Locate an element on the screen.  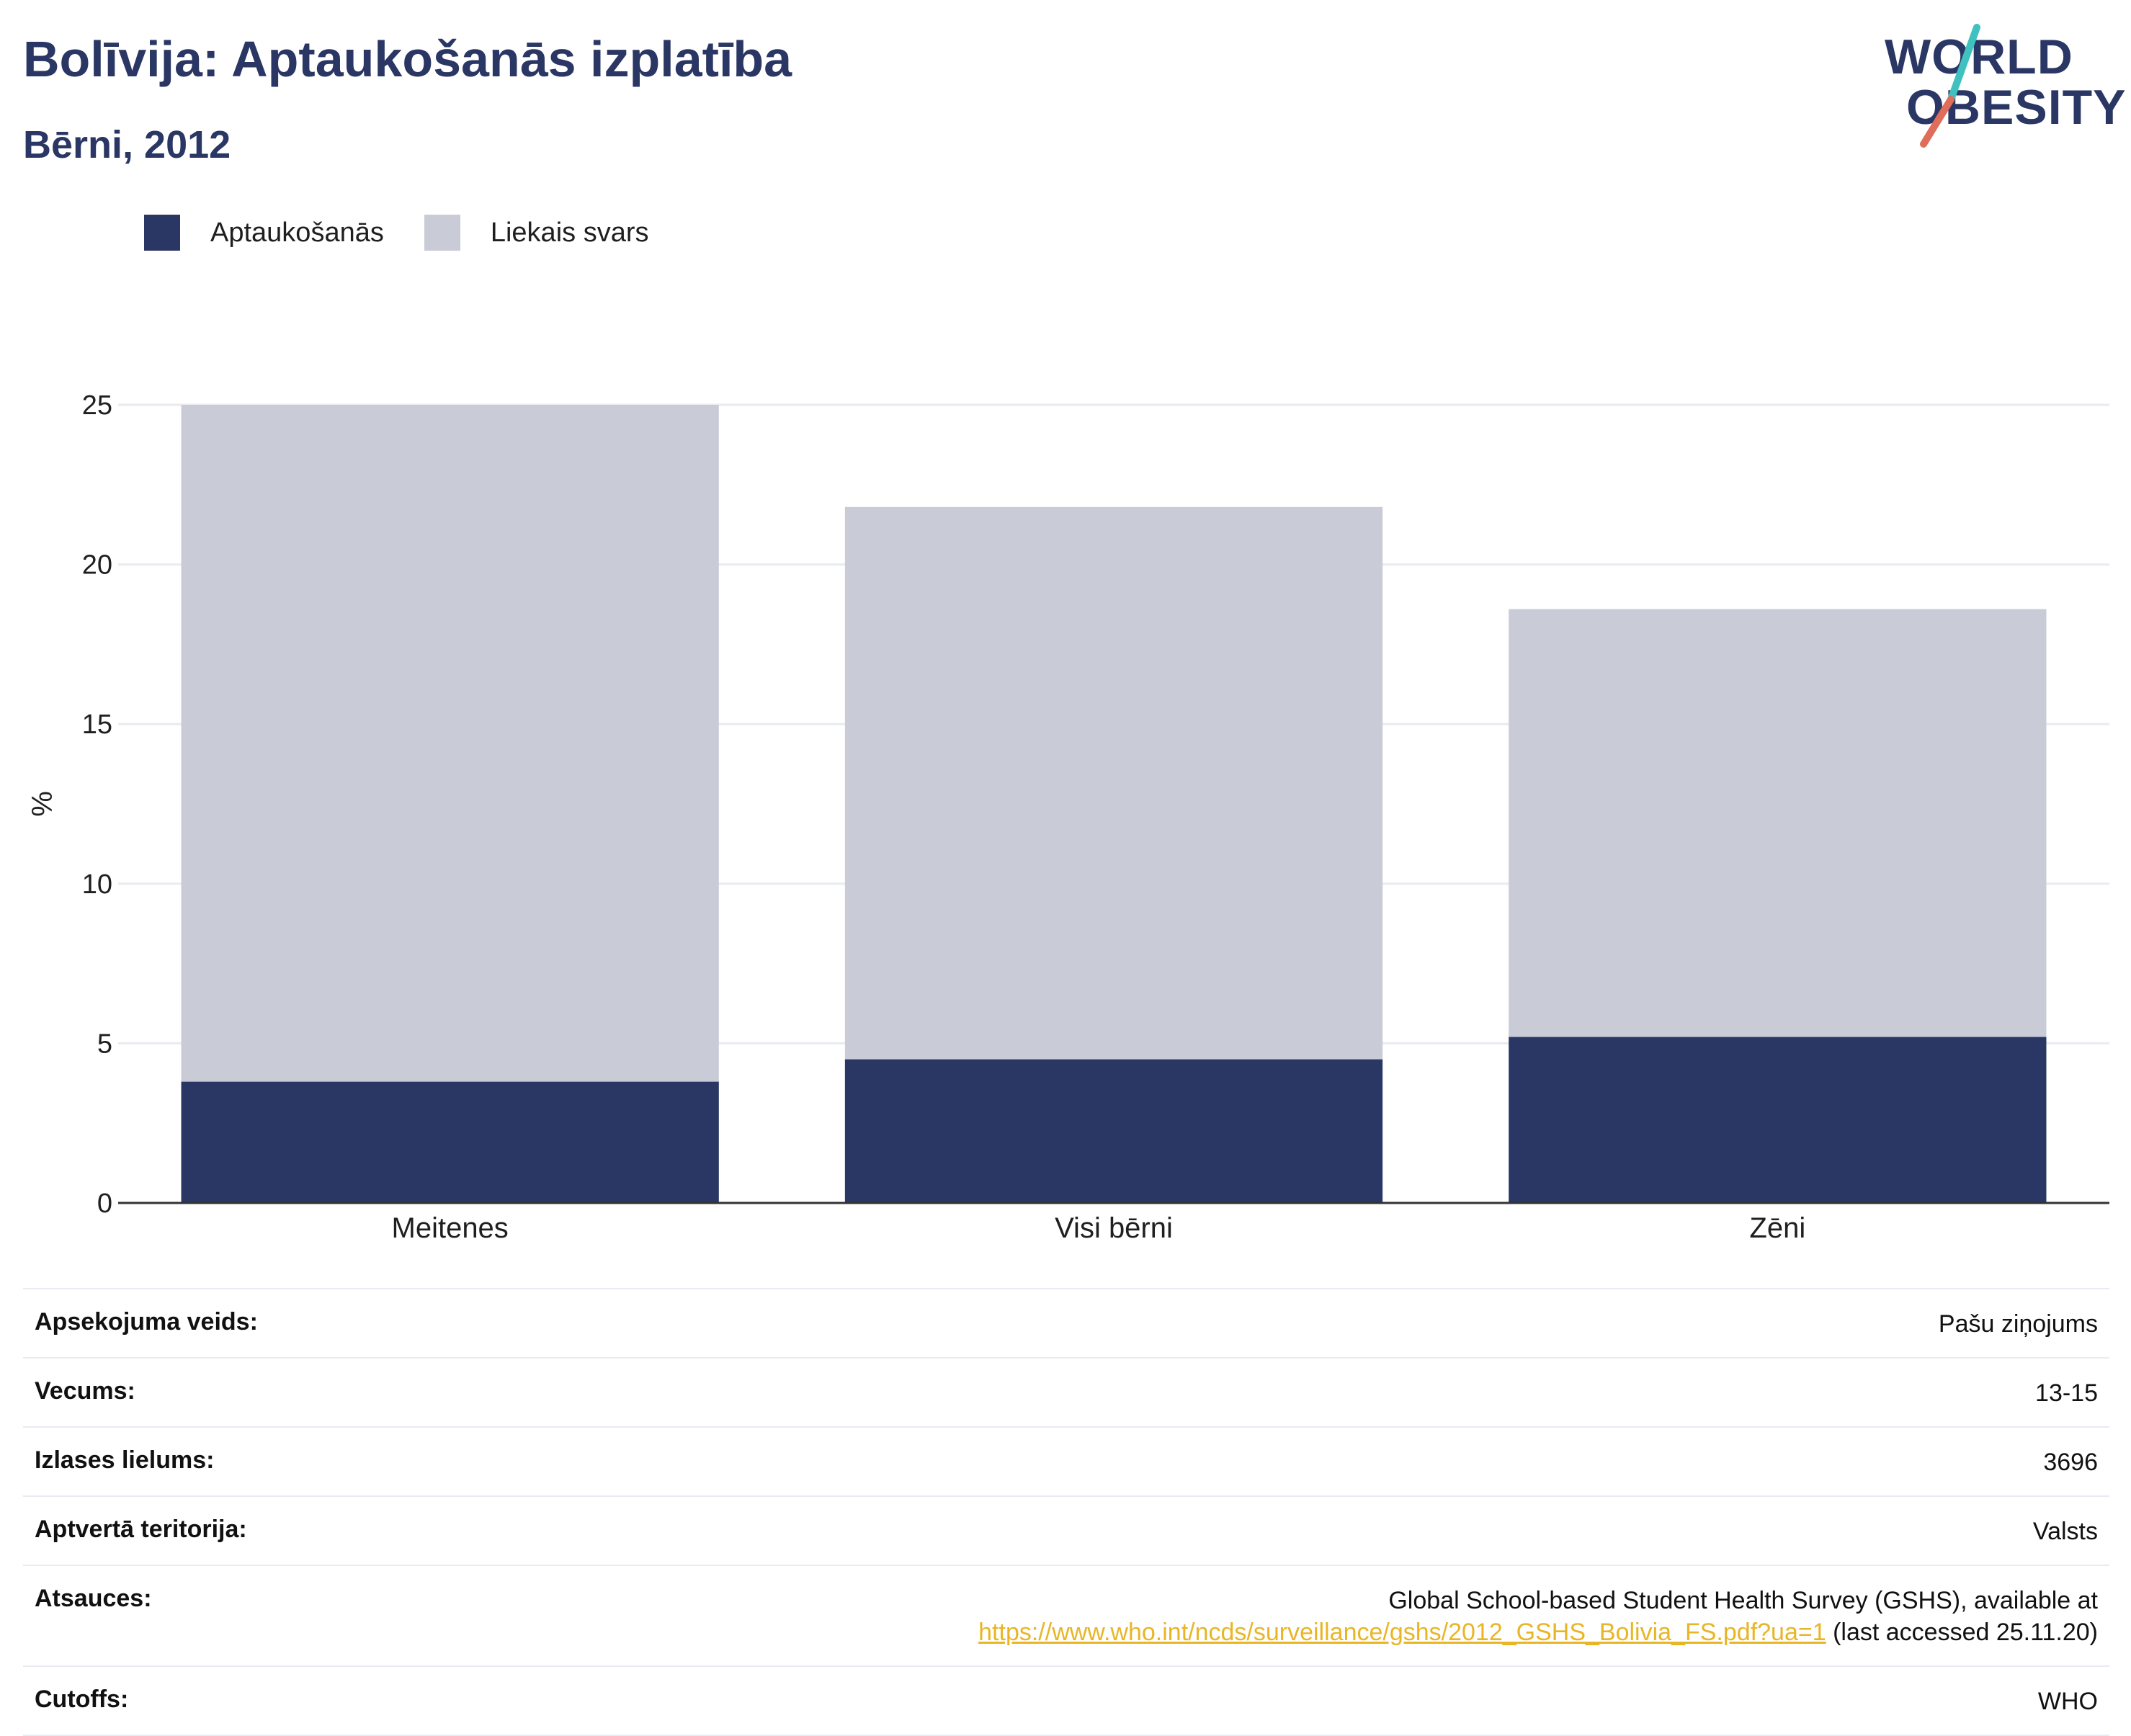
info-label: Vecums: is located at coordinates (85, 1391).